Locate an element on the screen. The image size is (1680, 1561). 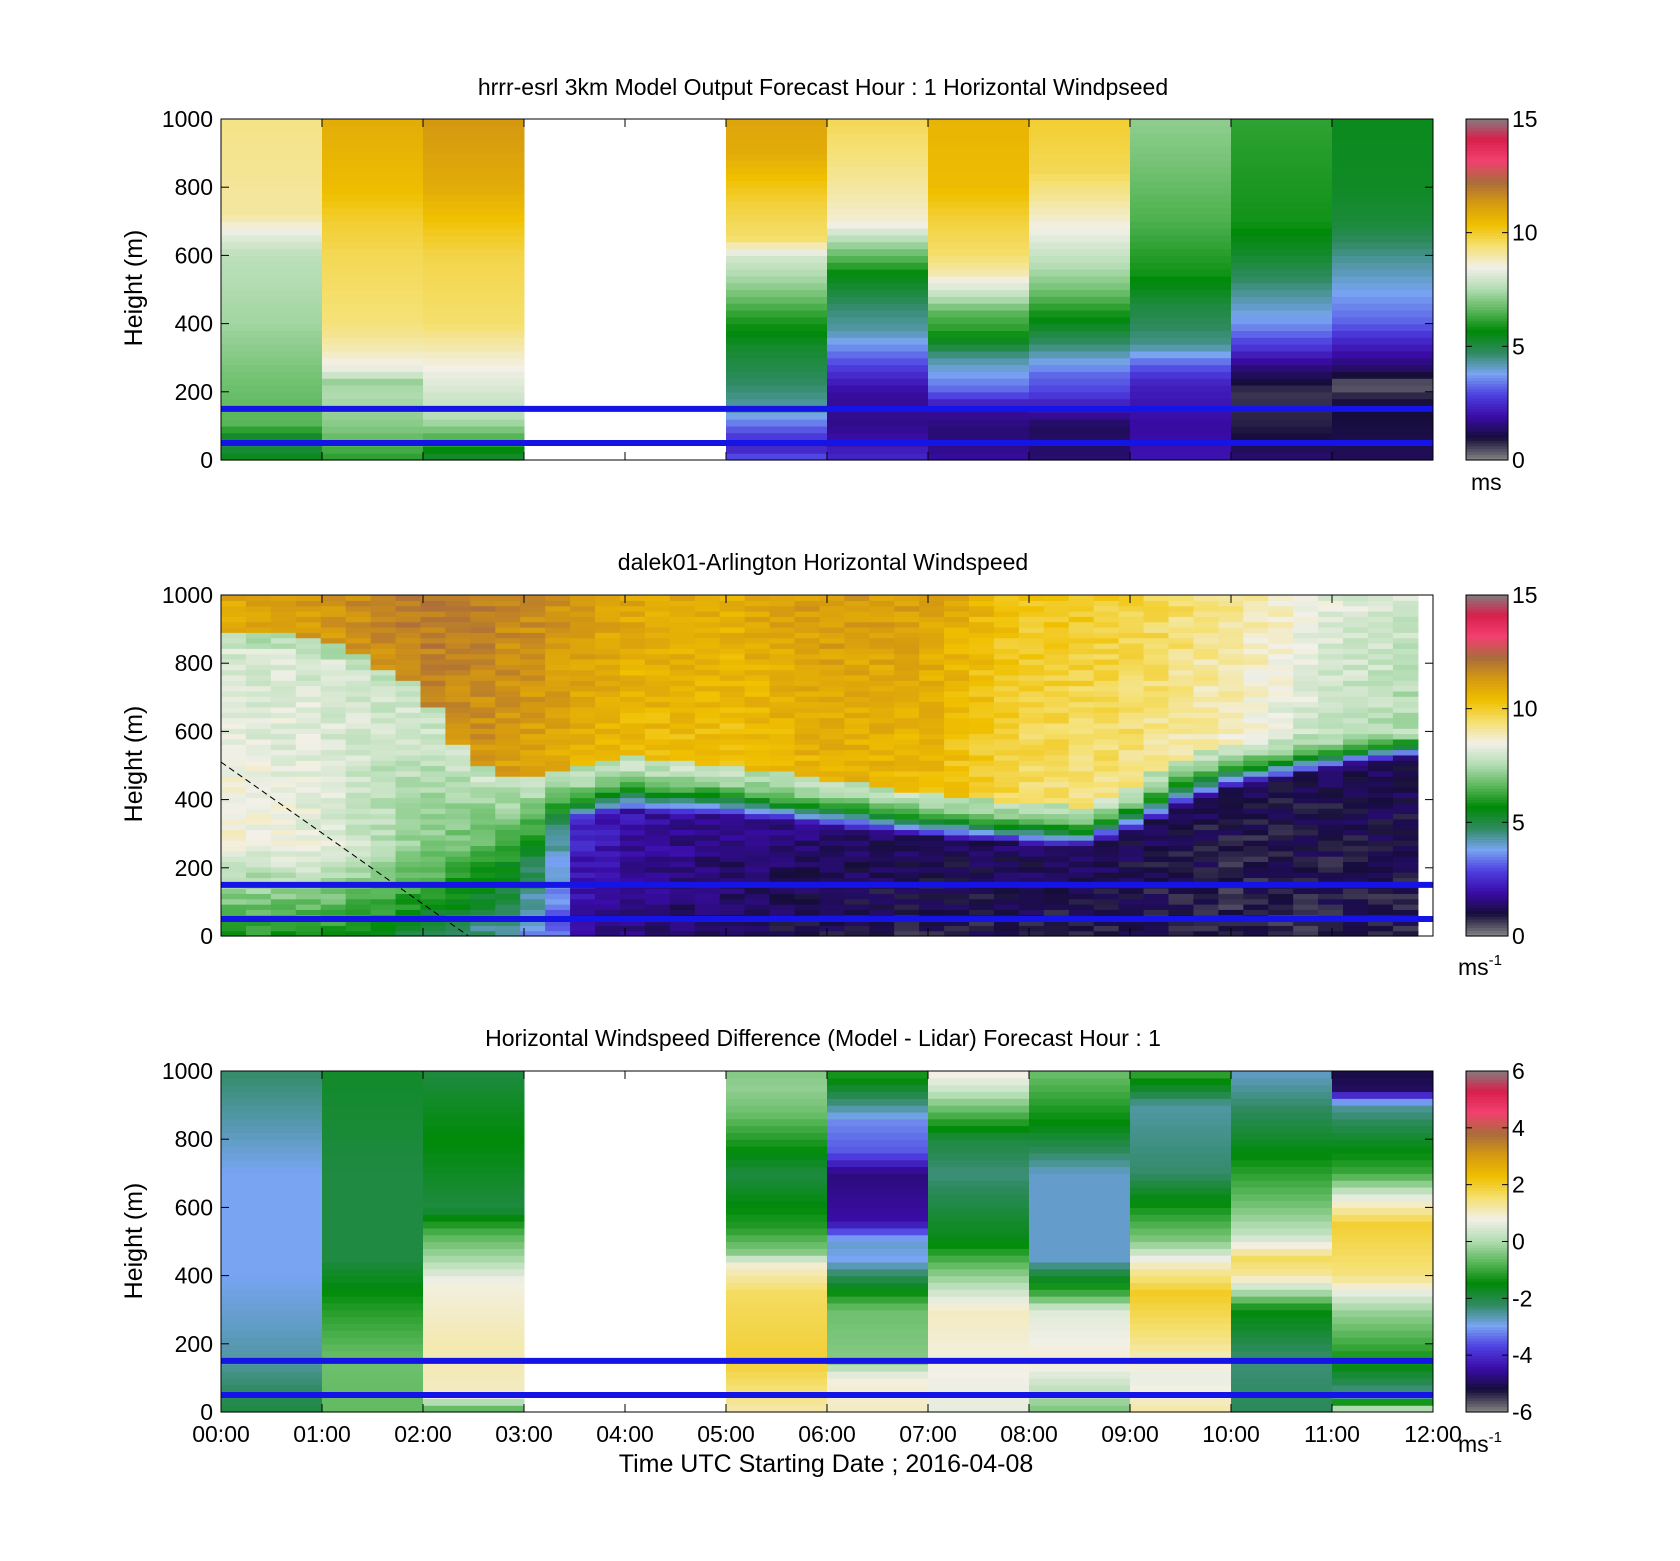
colorbar-tick-label: -2 is located at coordinates (1522, 1298).